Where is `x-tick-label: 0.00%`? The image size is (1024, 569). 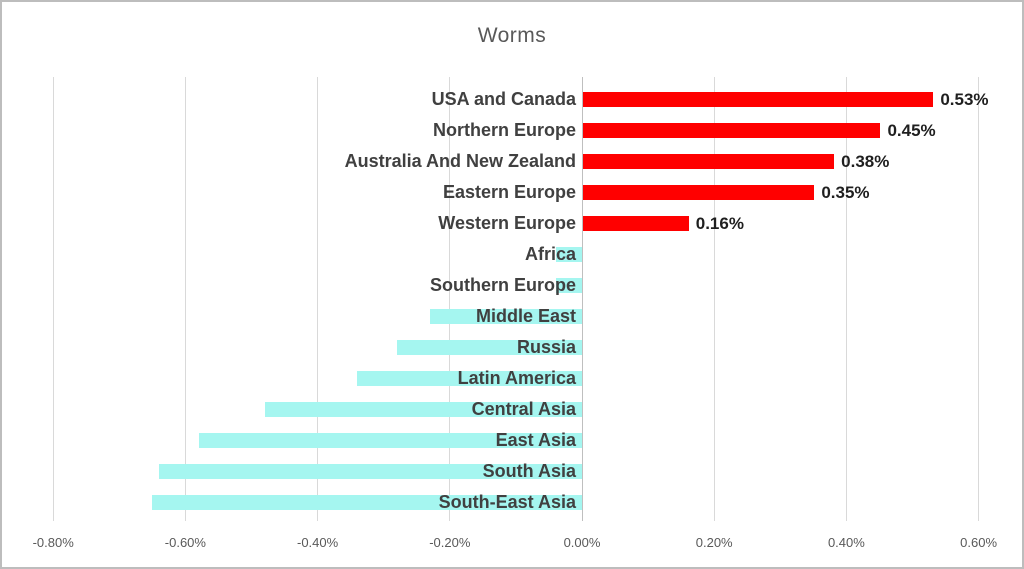 x-tick-label: 0.00% is located at coordinates (582, 542).